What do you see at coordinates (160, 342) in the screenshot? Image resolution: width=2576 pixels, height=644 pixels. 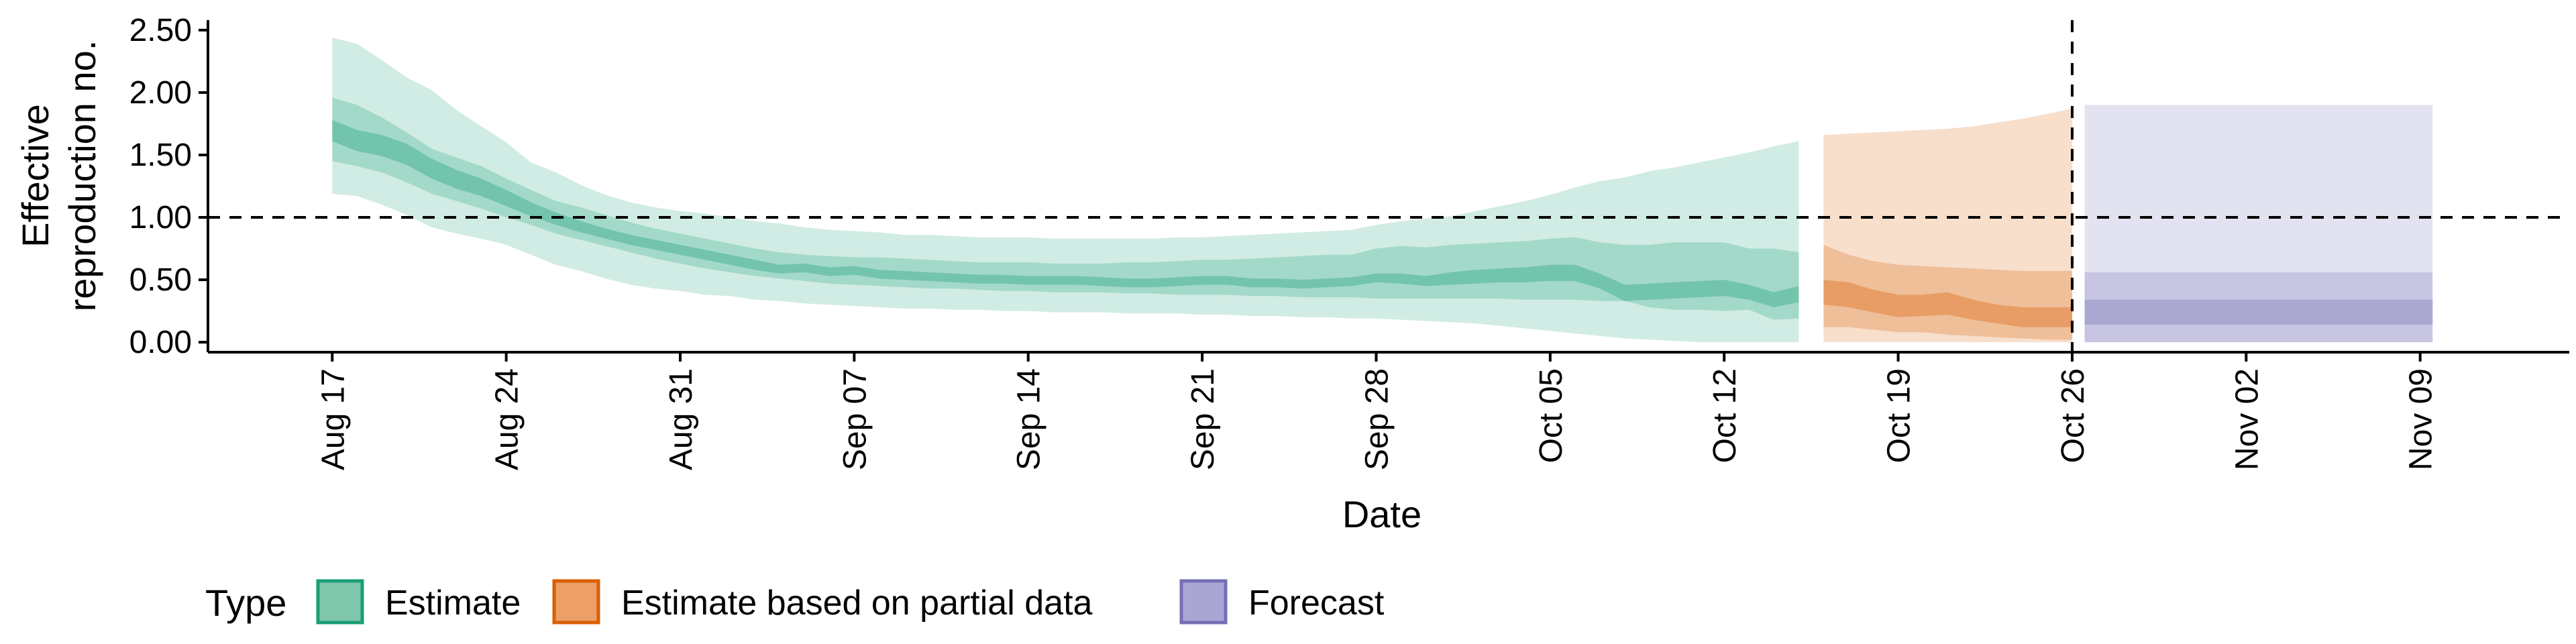 I see `y-tick-label-0: 0.00` at bounding box center [160, 342].